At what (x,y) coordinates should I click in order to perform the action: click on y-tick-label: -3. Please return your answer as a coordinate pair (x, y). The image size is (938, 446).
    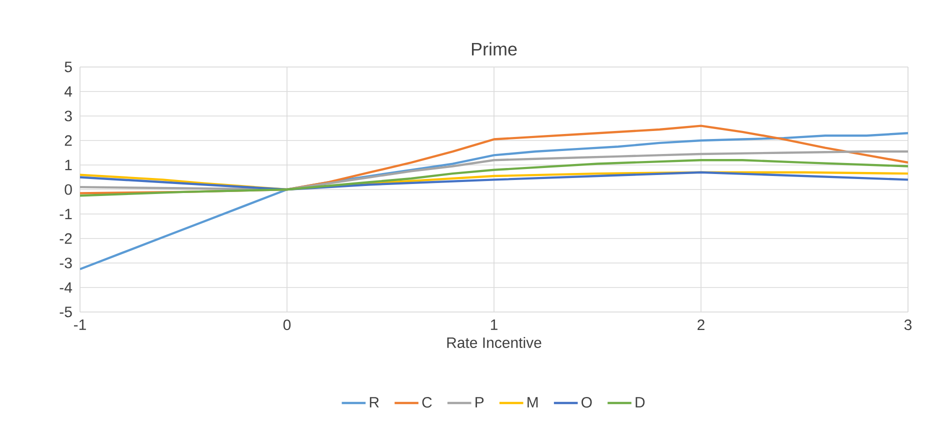
    Looking at the image, I should click on (66, 263).